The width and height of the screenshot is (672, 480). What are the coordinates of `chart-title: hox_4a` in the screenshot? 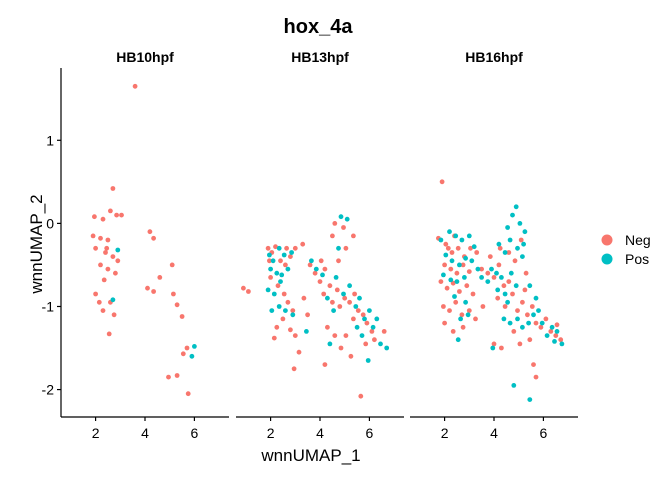 It's located at (319, 27).